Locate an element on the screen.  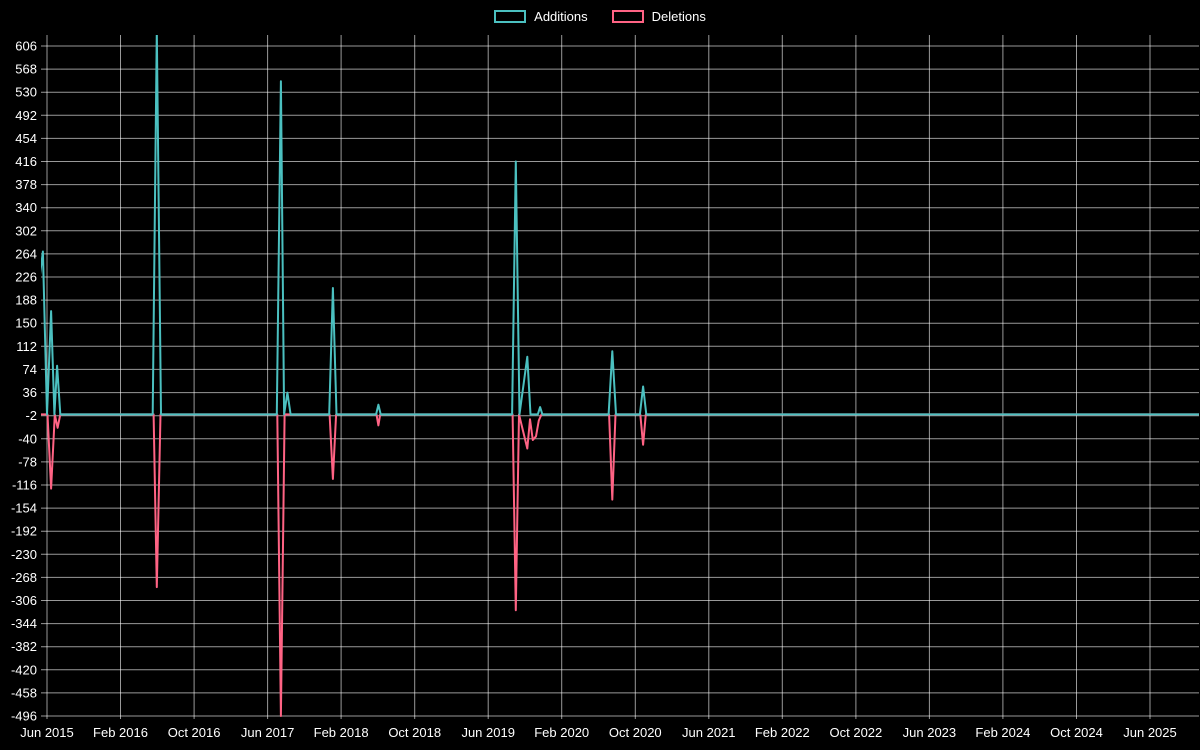
y-tick-label: -458 is located at coordinates (24, 692).